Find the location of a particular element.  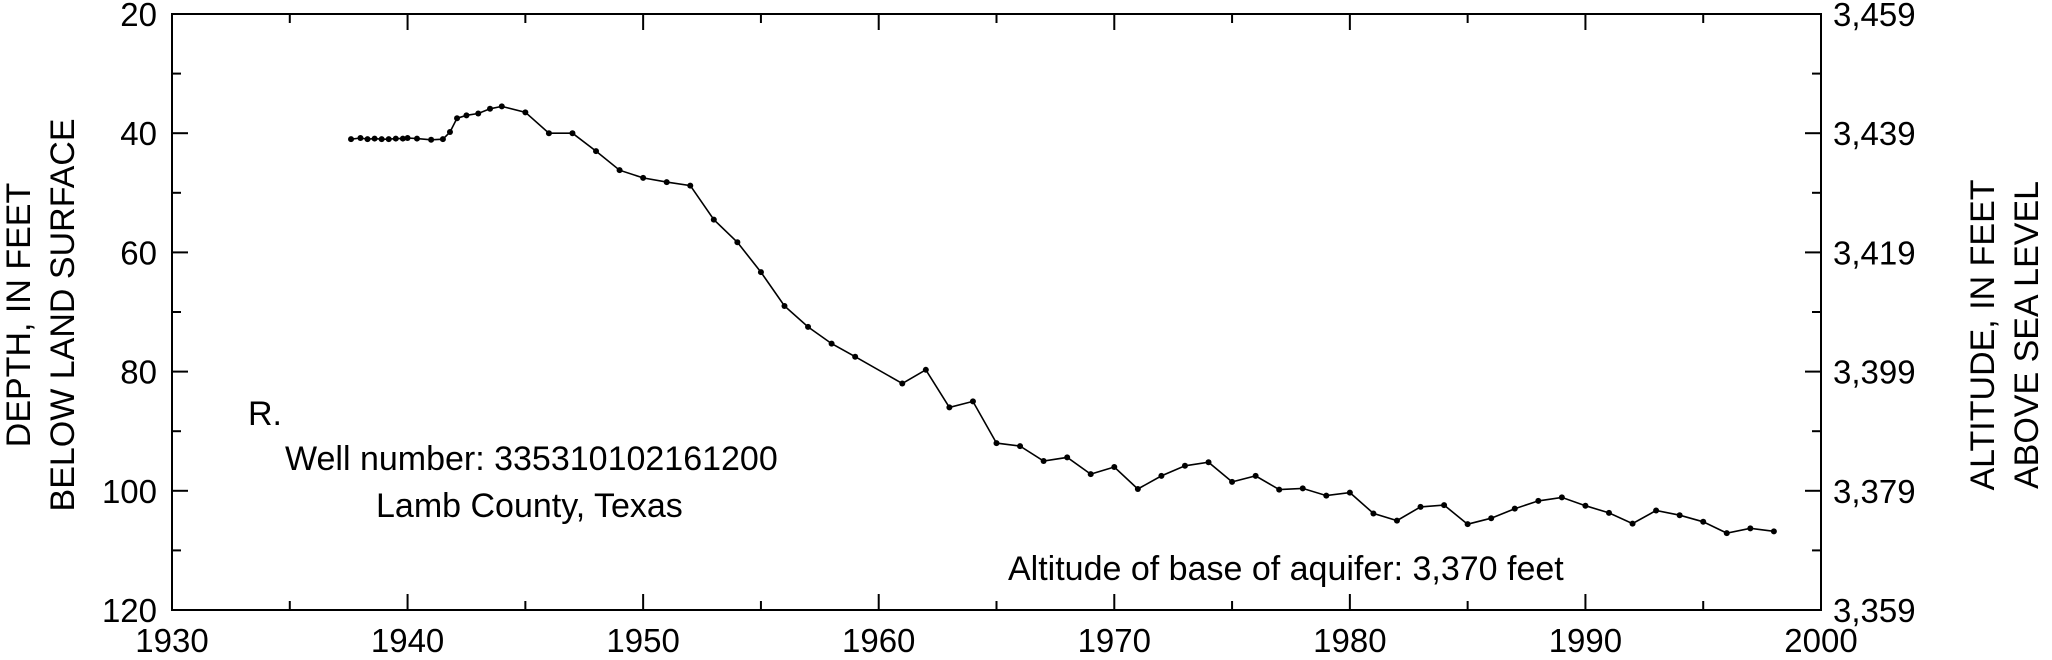

well-number-annotation: Well number: 335310102161200 is located at coordinates (531, 459).